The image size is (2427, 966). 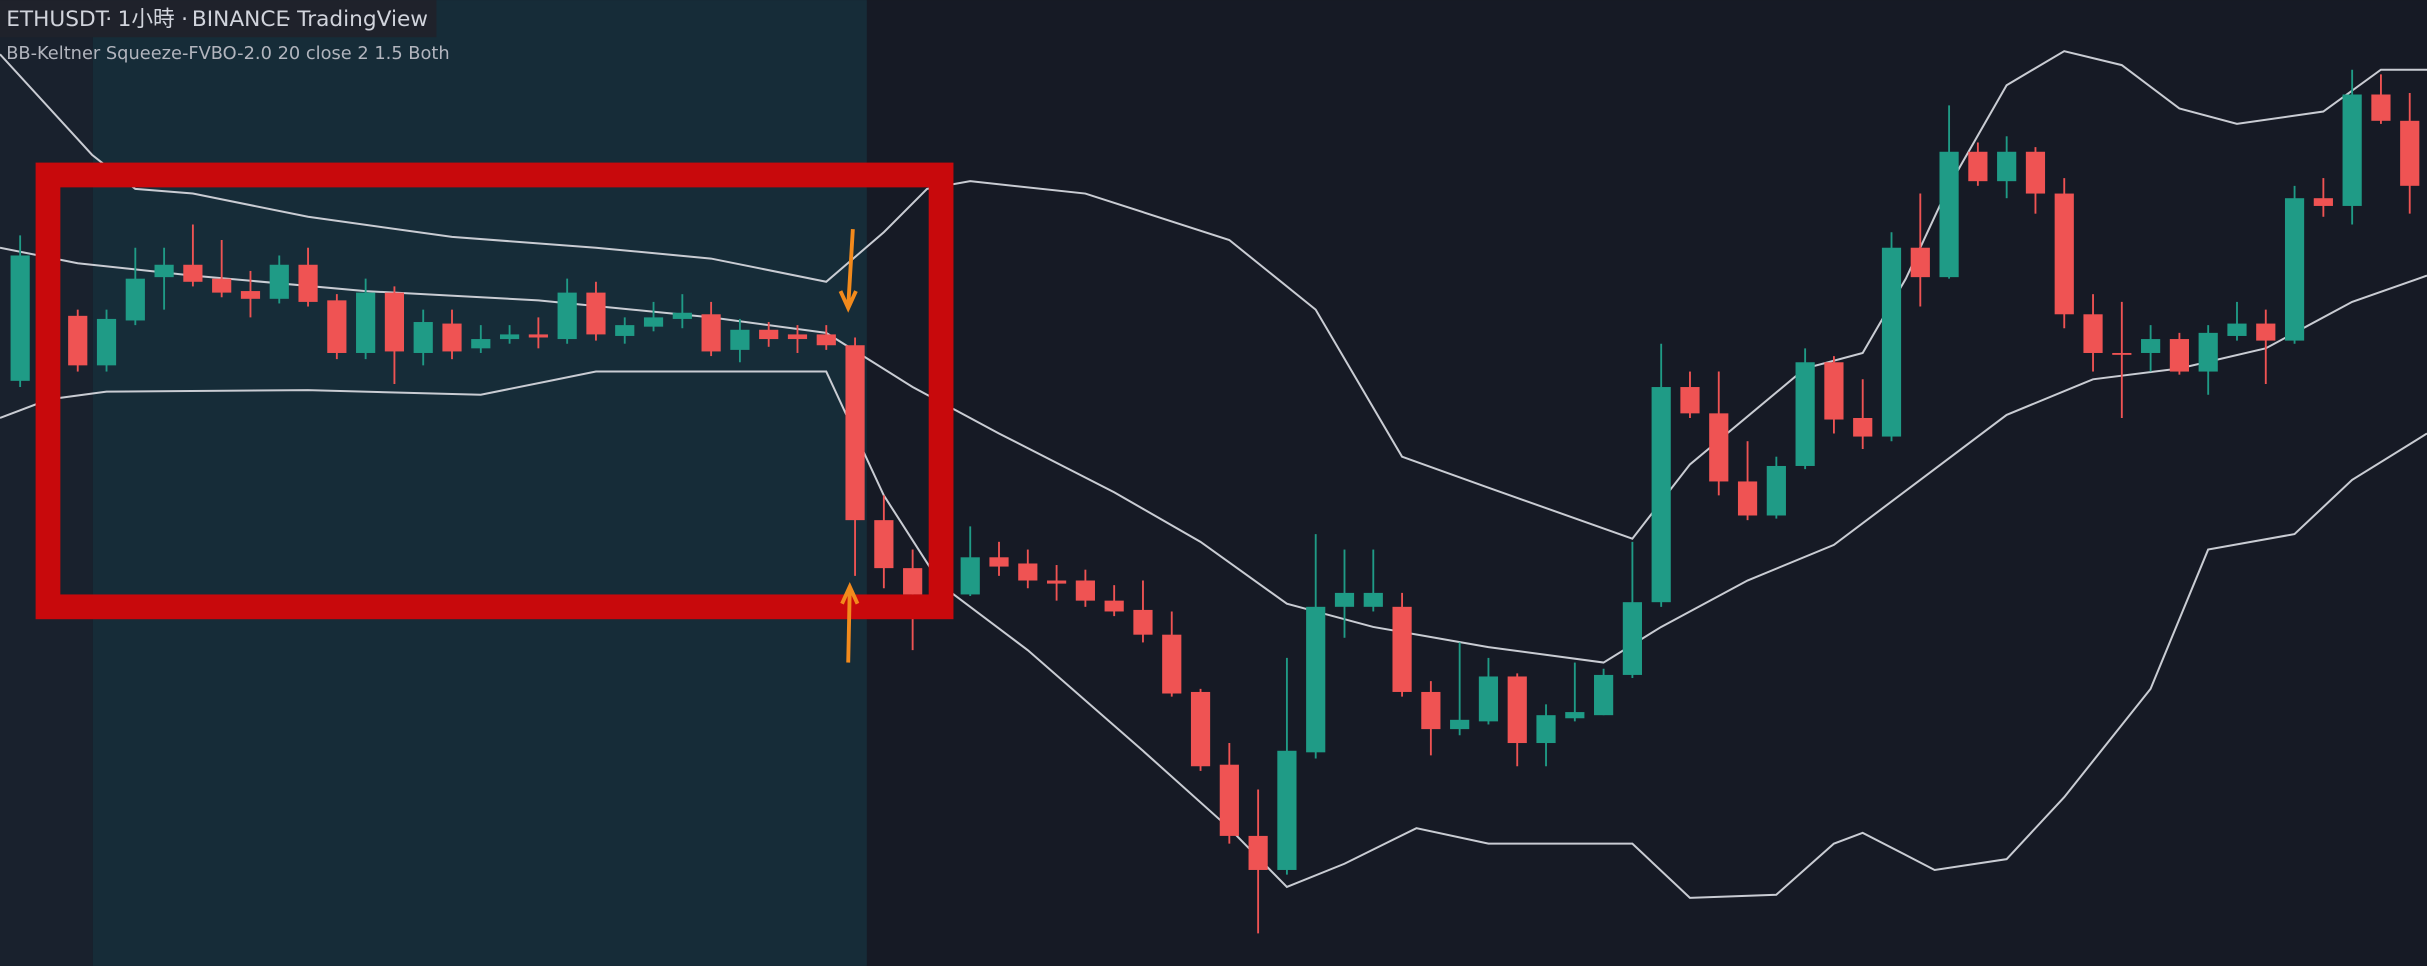 I want to click on interval: 1小時, so click(x=146, y=19).